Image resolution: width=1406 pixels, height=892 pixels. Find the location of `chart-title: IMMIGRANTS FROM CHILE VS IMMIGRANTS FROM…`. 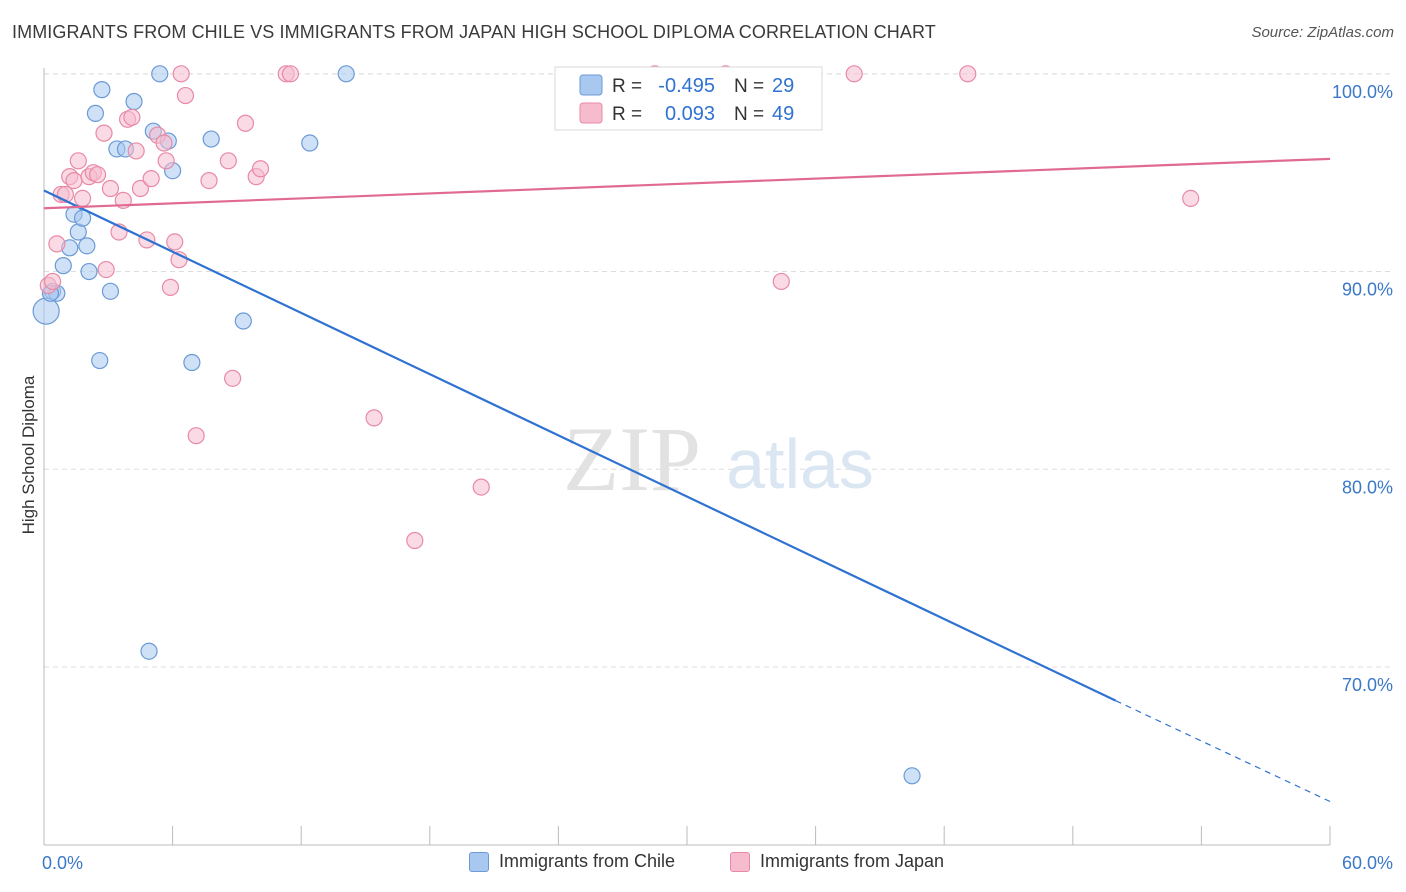

chart-title: IMMIGRANTS FROM CHILE VS IMMIGRANTS FROM… is located at coordinates (474, 32).